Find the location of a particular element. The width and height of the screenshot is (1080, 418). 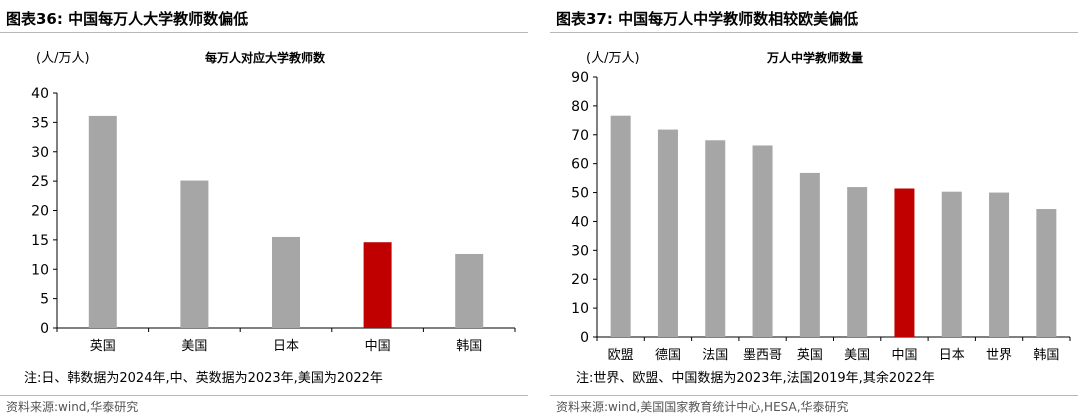

y-tick-label: 5 is located at coordinates (44, 300).